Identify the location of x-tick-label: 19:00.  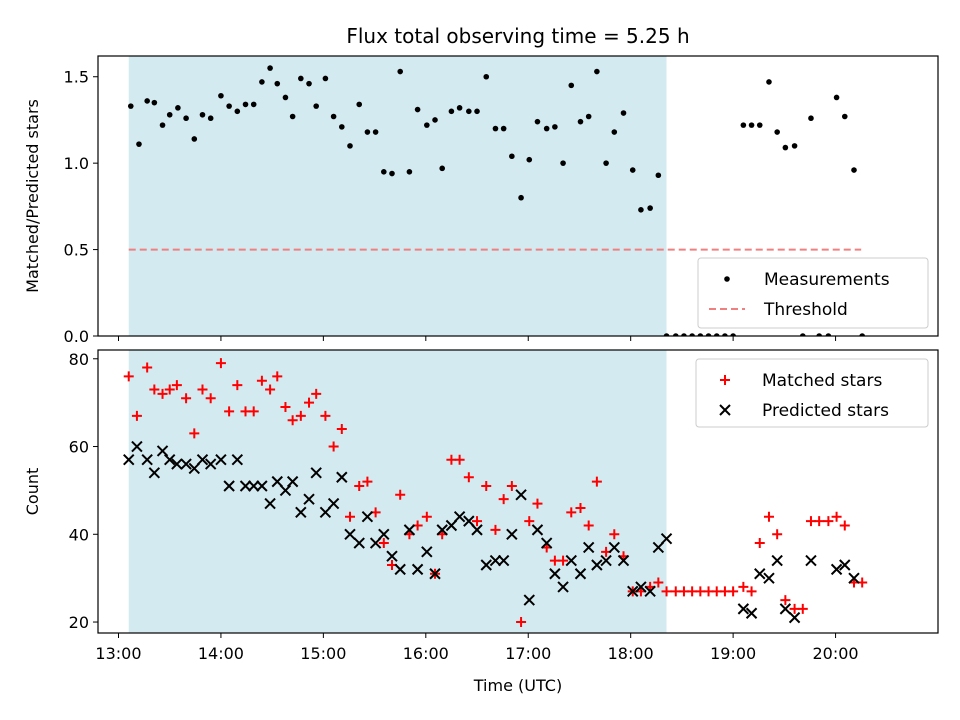
(733, 653).